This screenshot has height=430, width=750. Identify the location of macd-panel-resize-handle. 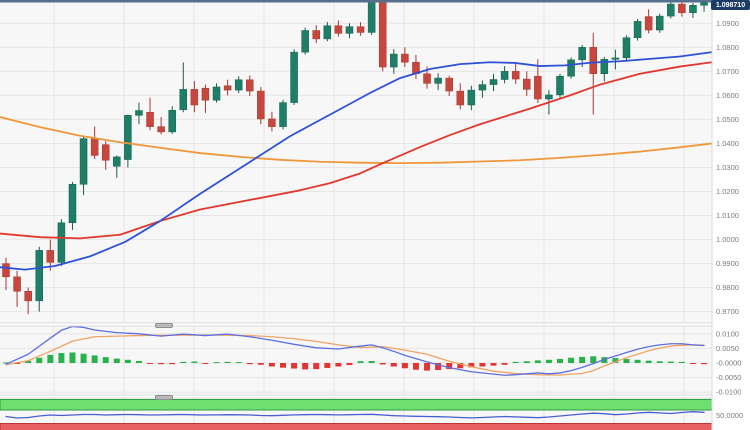
(164, 325).